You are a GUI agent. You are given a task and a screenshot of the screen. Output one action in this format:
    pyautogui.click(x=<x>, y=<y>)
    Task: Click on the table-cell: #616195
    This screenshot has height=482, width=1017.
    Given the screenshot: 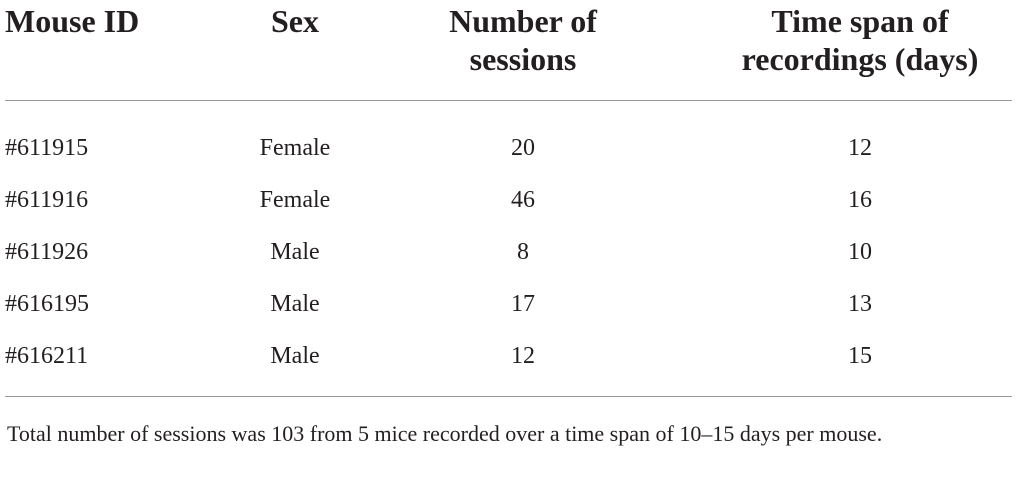 What is the action you would take?
    pyautogui.click(x=47, y=304)
    